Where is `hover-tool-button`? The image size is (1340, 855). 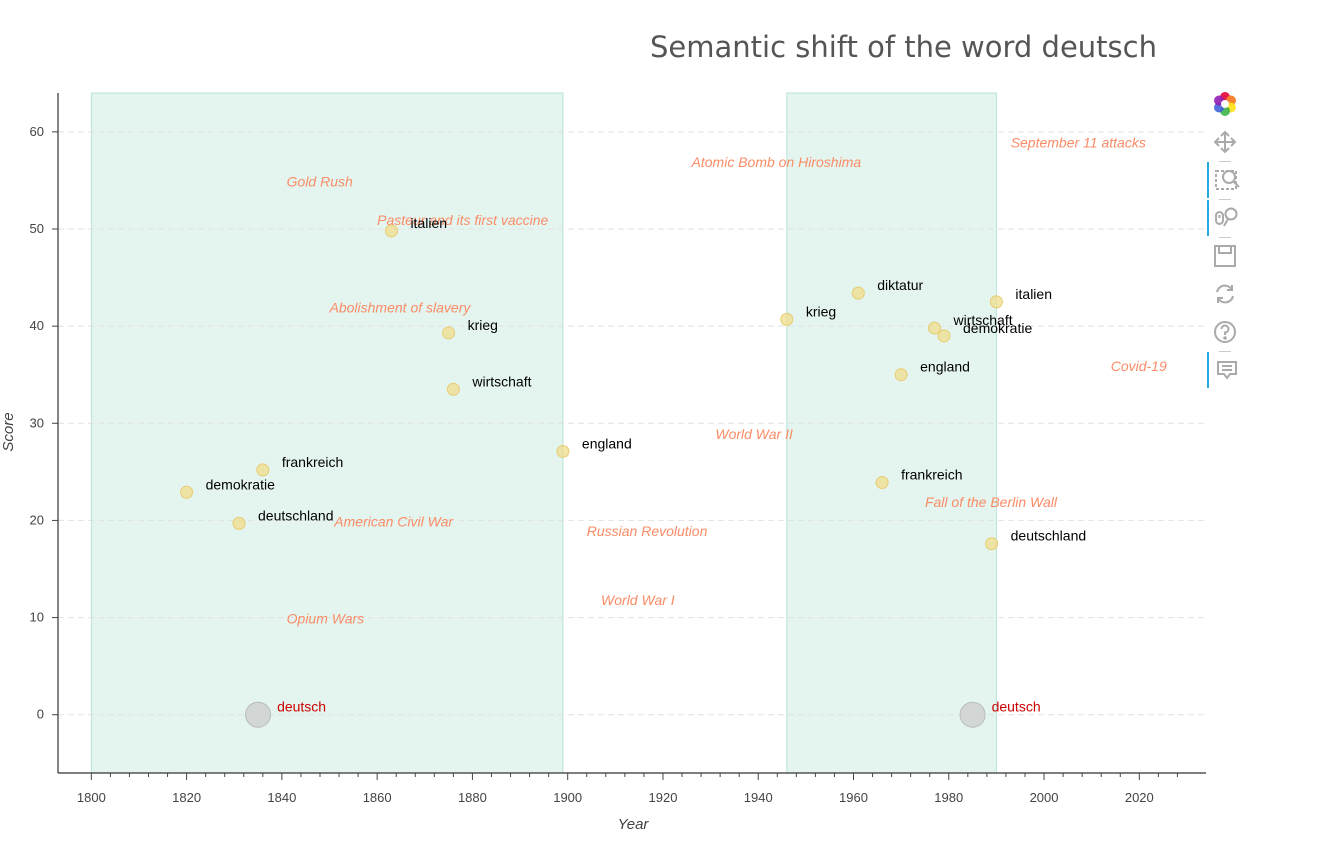 hover-tool-button is located at coordinates (1226, 370).